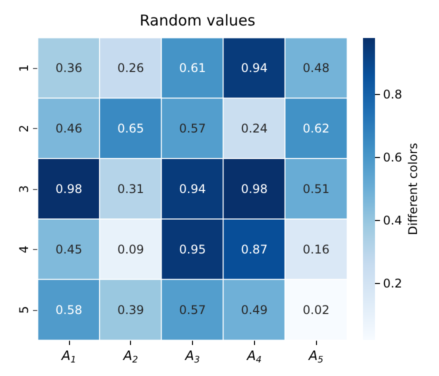 This screenshot has height=376, width=439. What do you see at coordinates (69, 129) in the screenshot?
I see `data-label: 0.46` at bounding box center [69, 129].